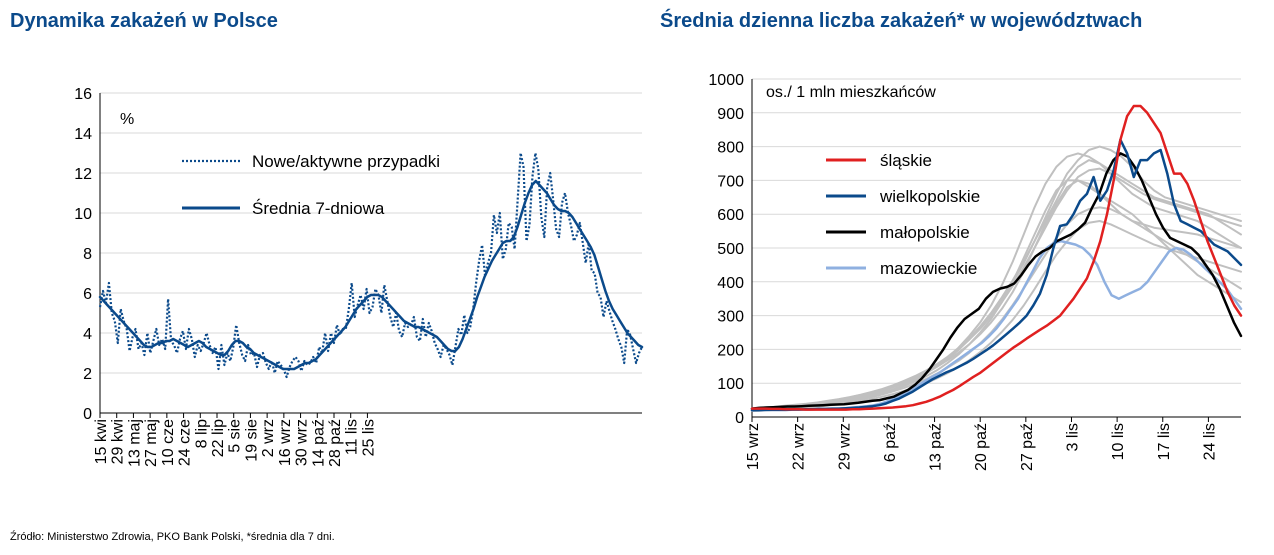 This screenshot has width=1274, height=555. Describe the element at coordinates (87, 414) in the screenshot. I see `left-chart-y-tick-label: 0` at that location.